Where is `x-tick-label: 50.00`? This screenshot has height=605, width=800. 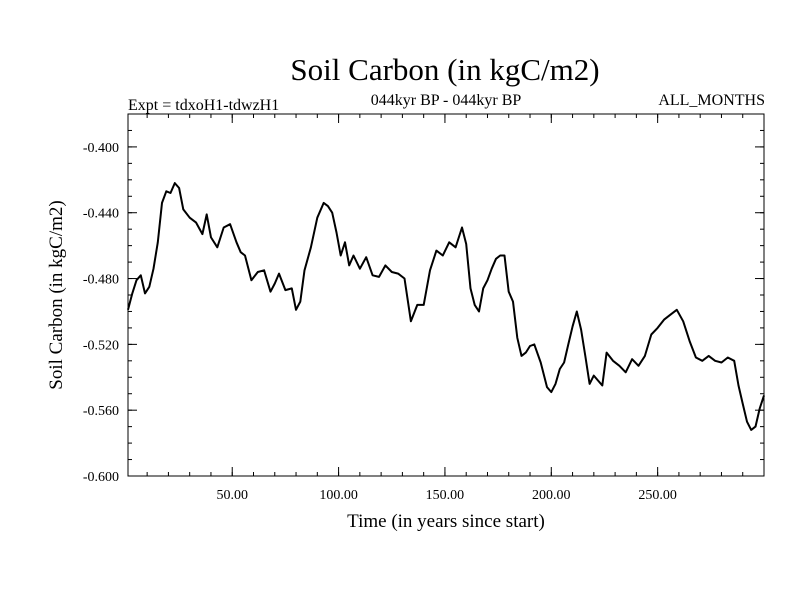
x-tick-label: 50.00 is located at coordinates (232, 495).